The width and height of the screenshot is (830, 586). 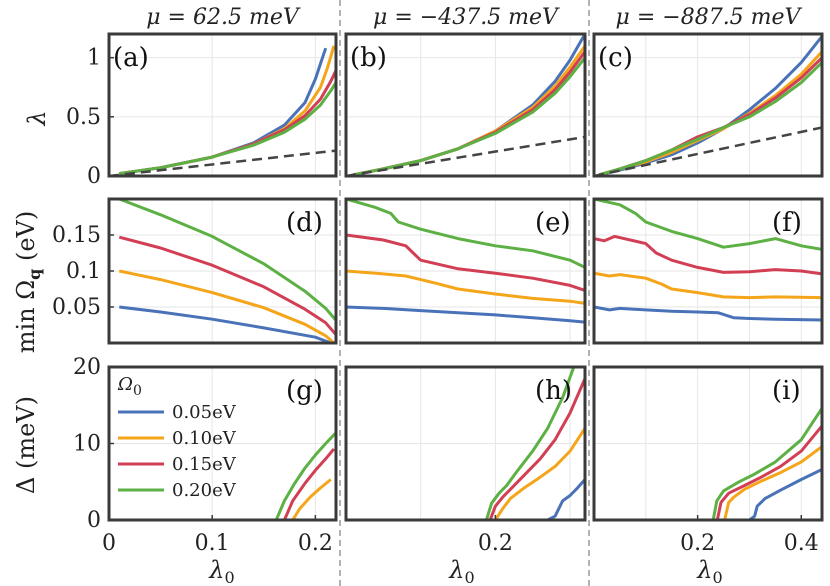 What do you see at coordinates (221, 571) in the screenshot?
I see `xlabel-col1: λ0` at bounding box center [221, 571].